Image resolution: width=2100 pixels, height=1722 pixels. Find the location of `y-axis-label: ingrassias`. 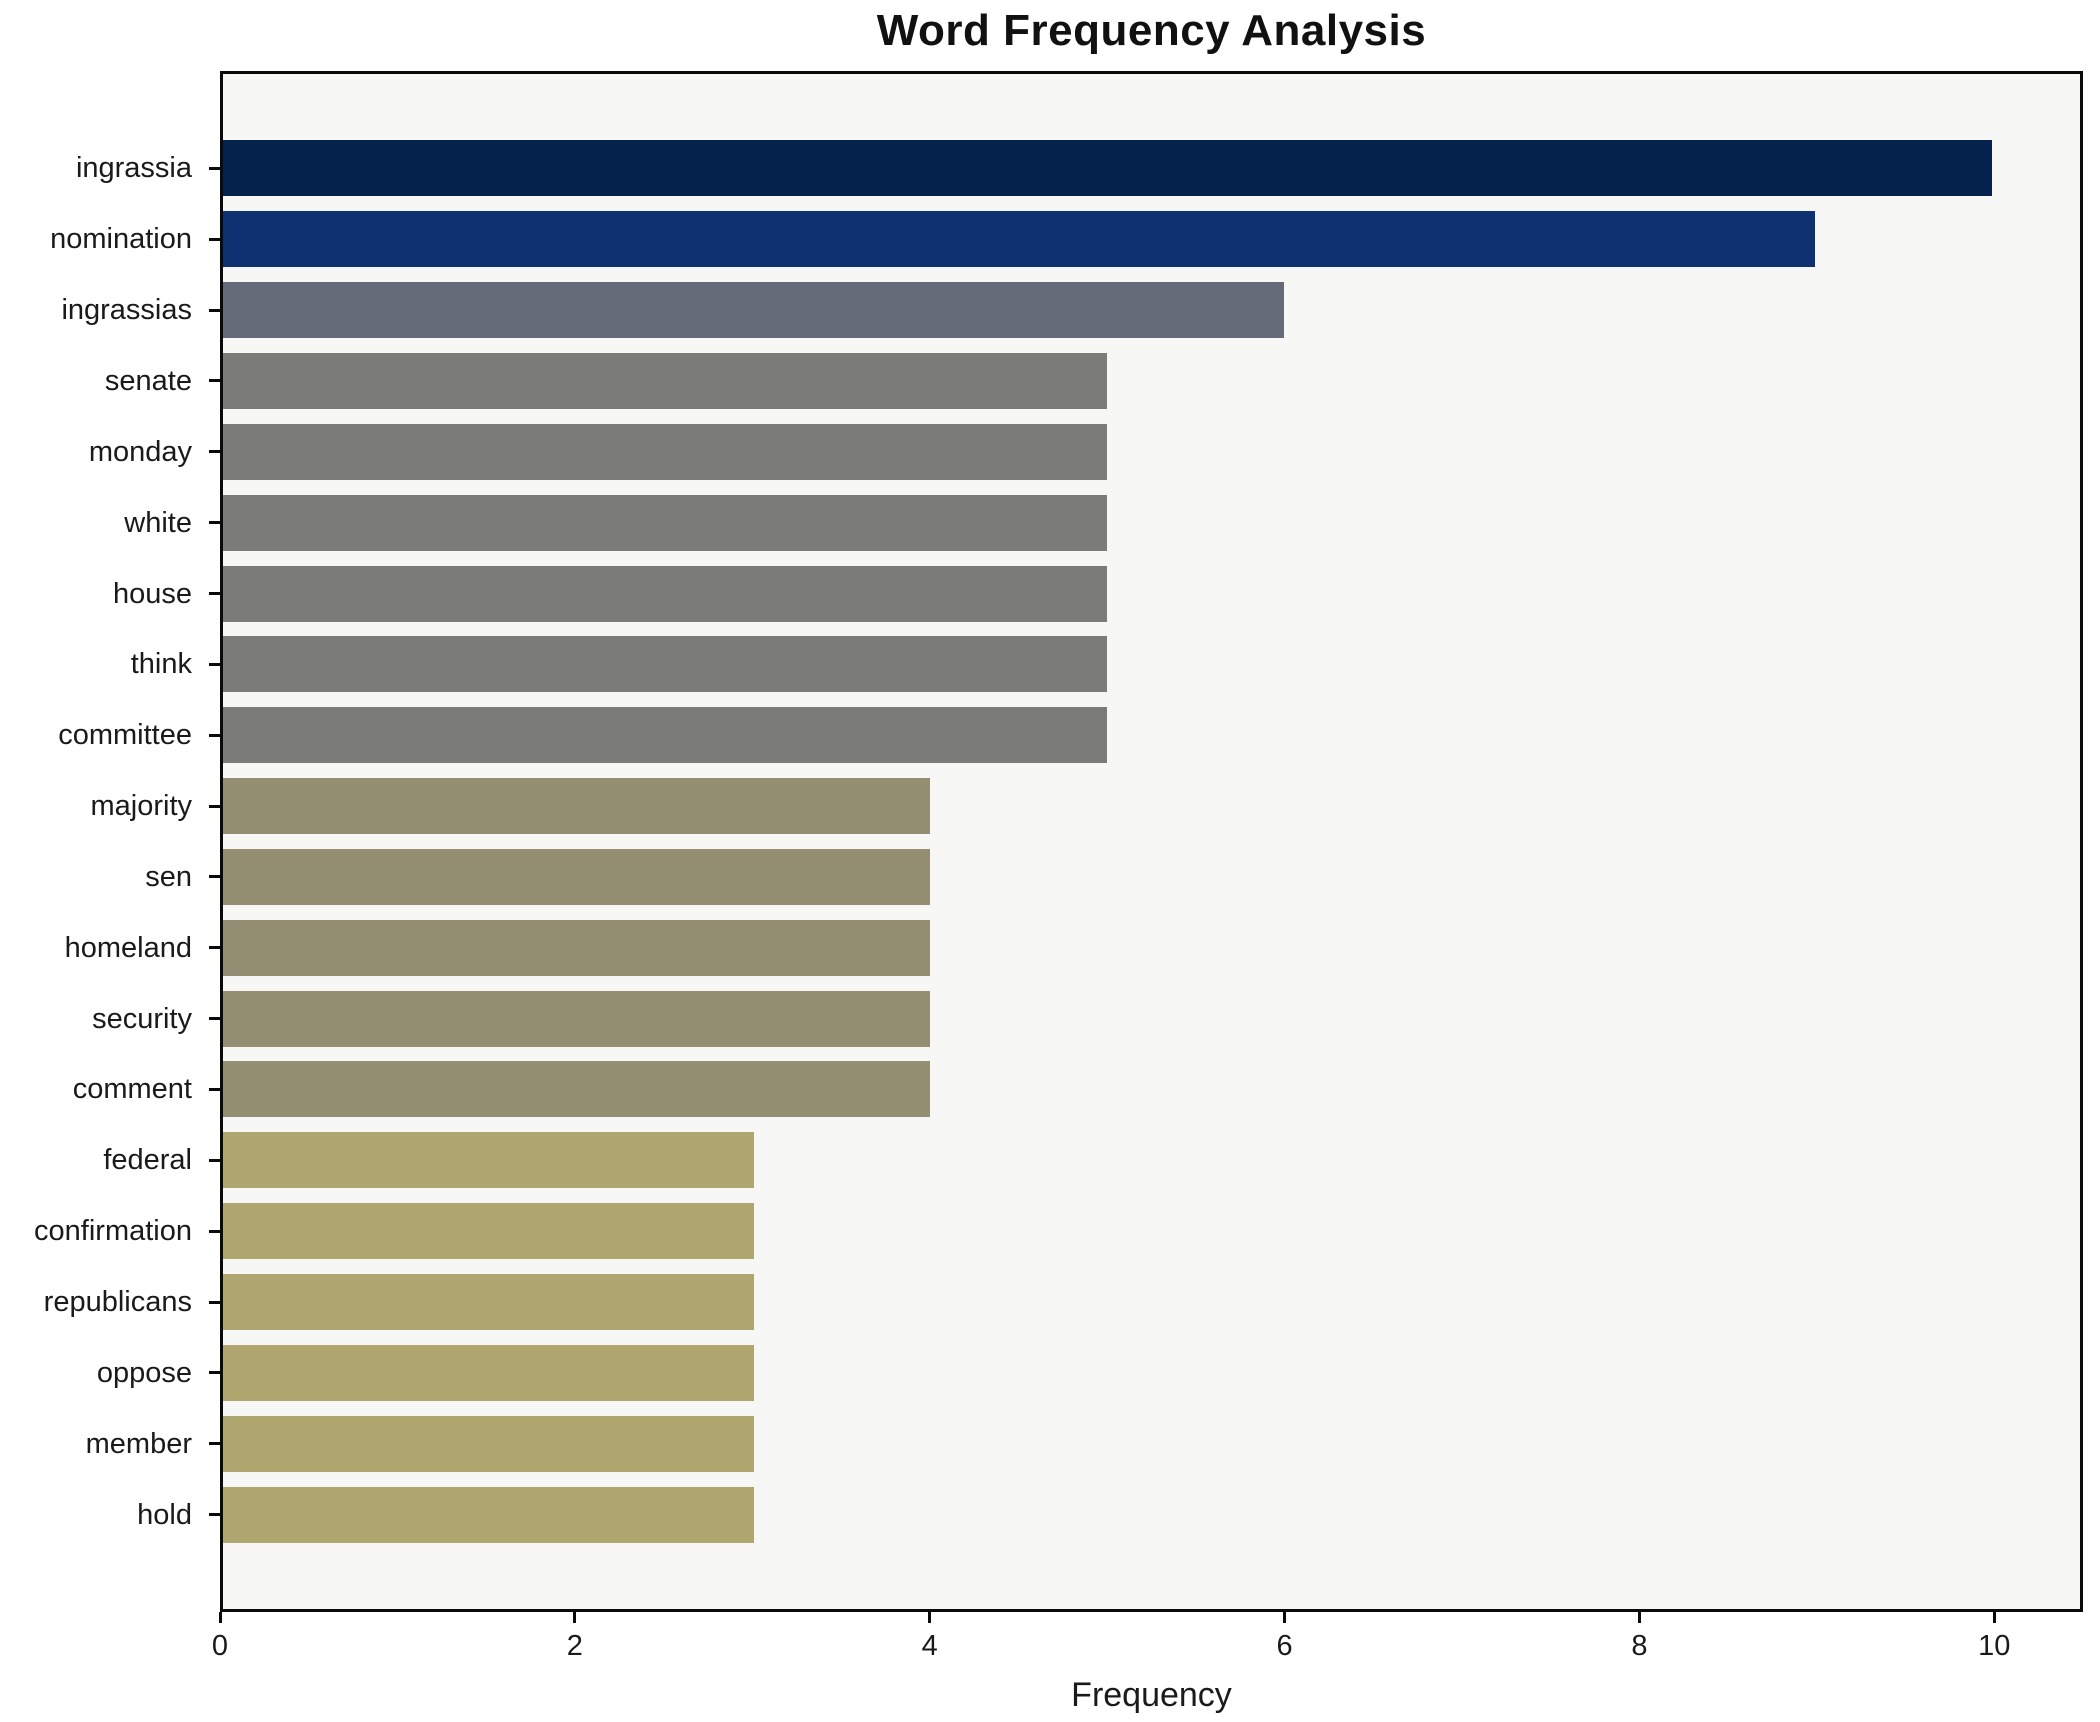

y-axis-label: ingrassias is located at coordinates (126, 310).